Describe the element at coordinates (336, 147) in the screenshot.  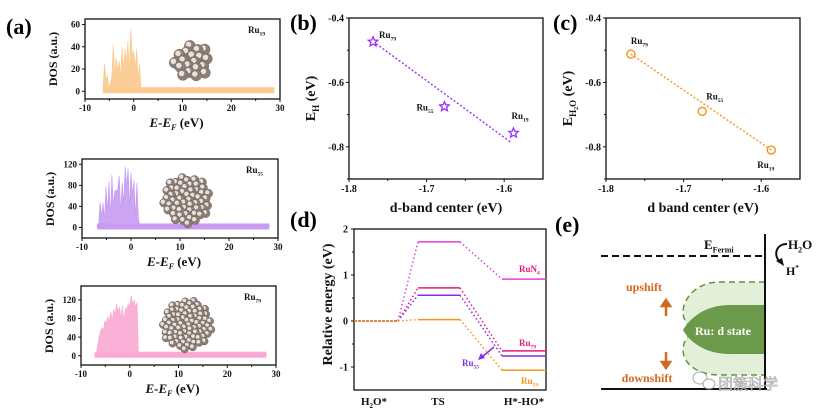
I see `y-tick-label: -0.8` at that location.